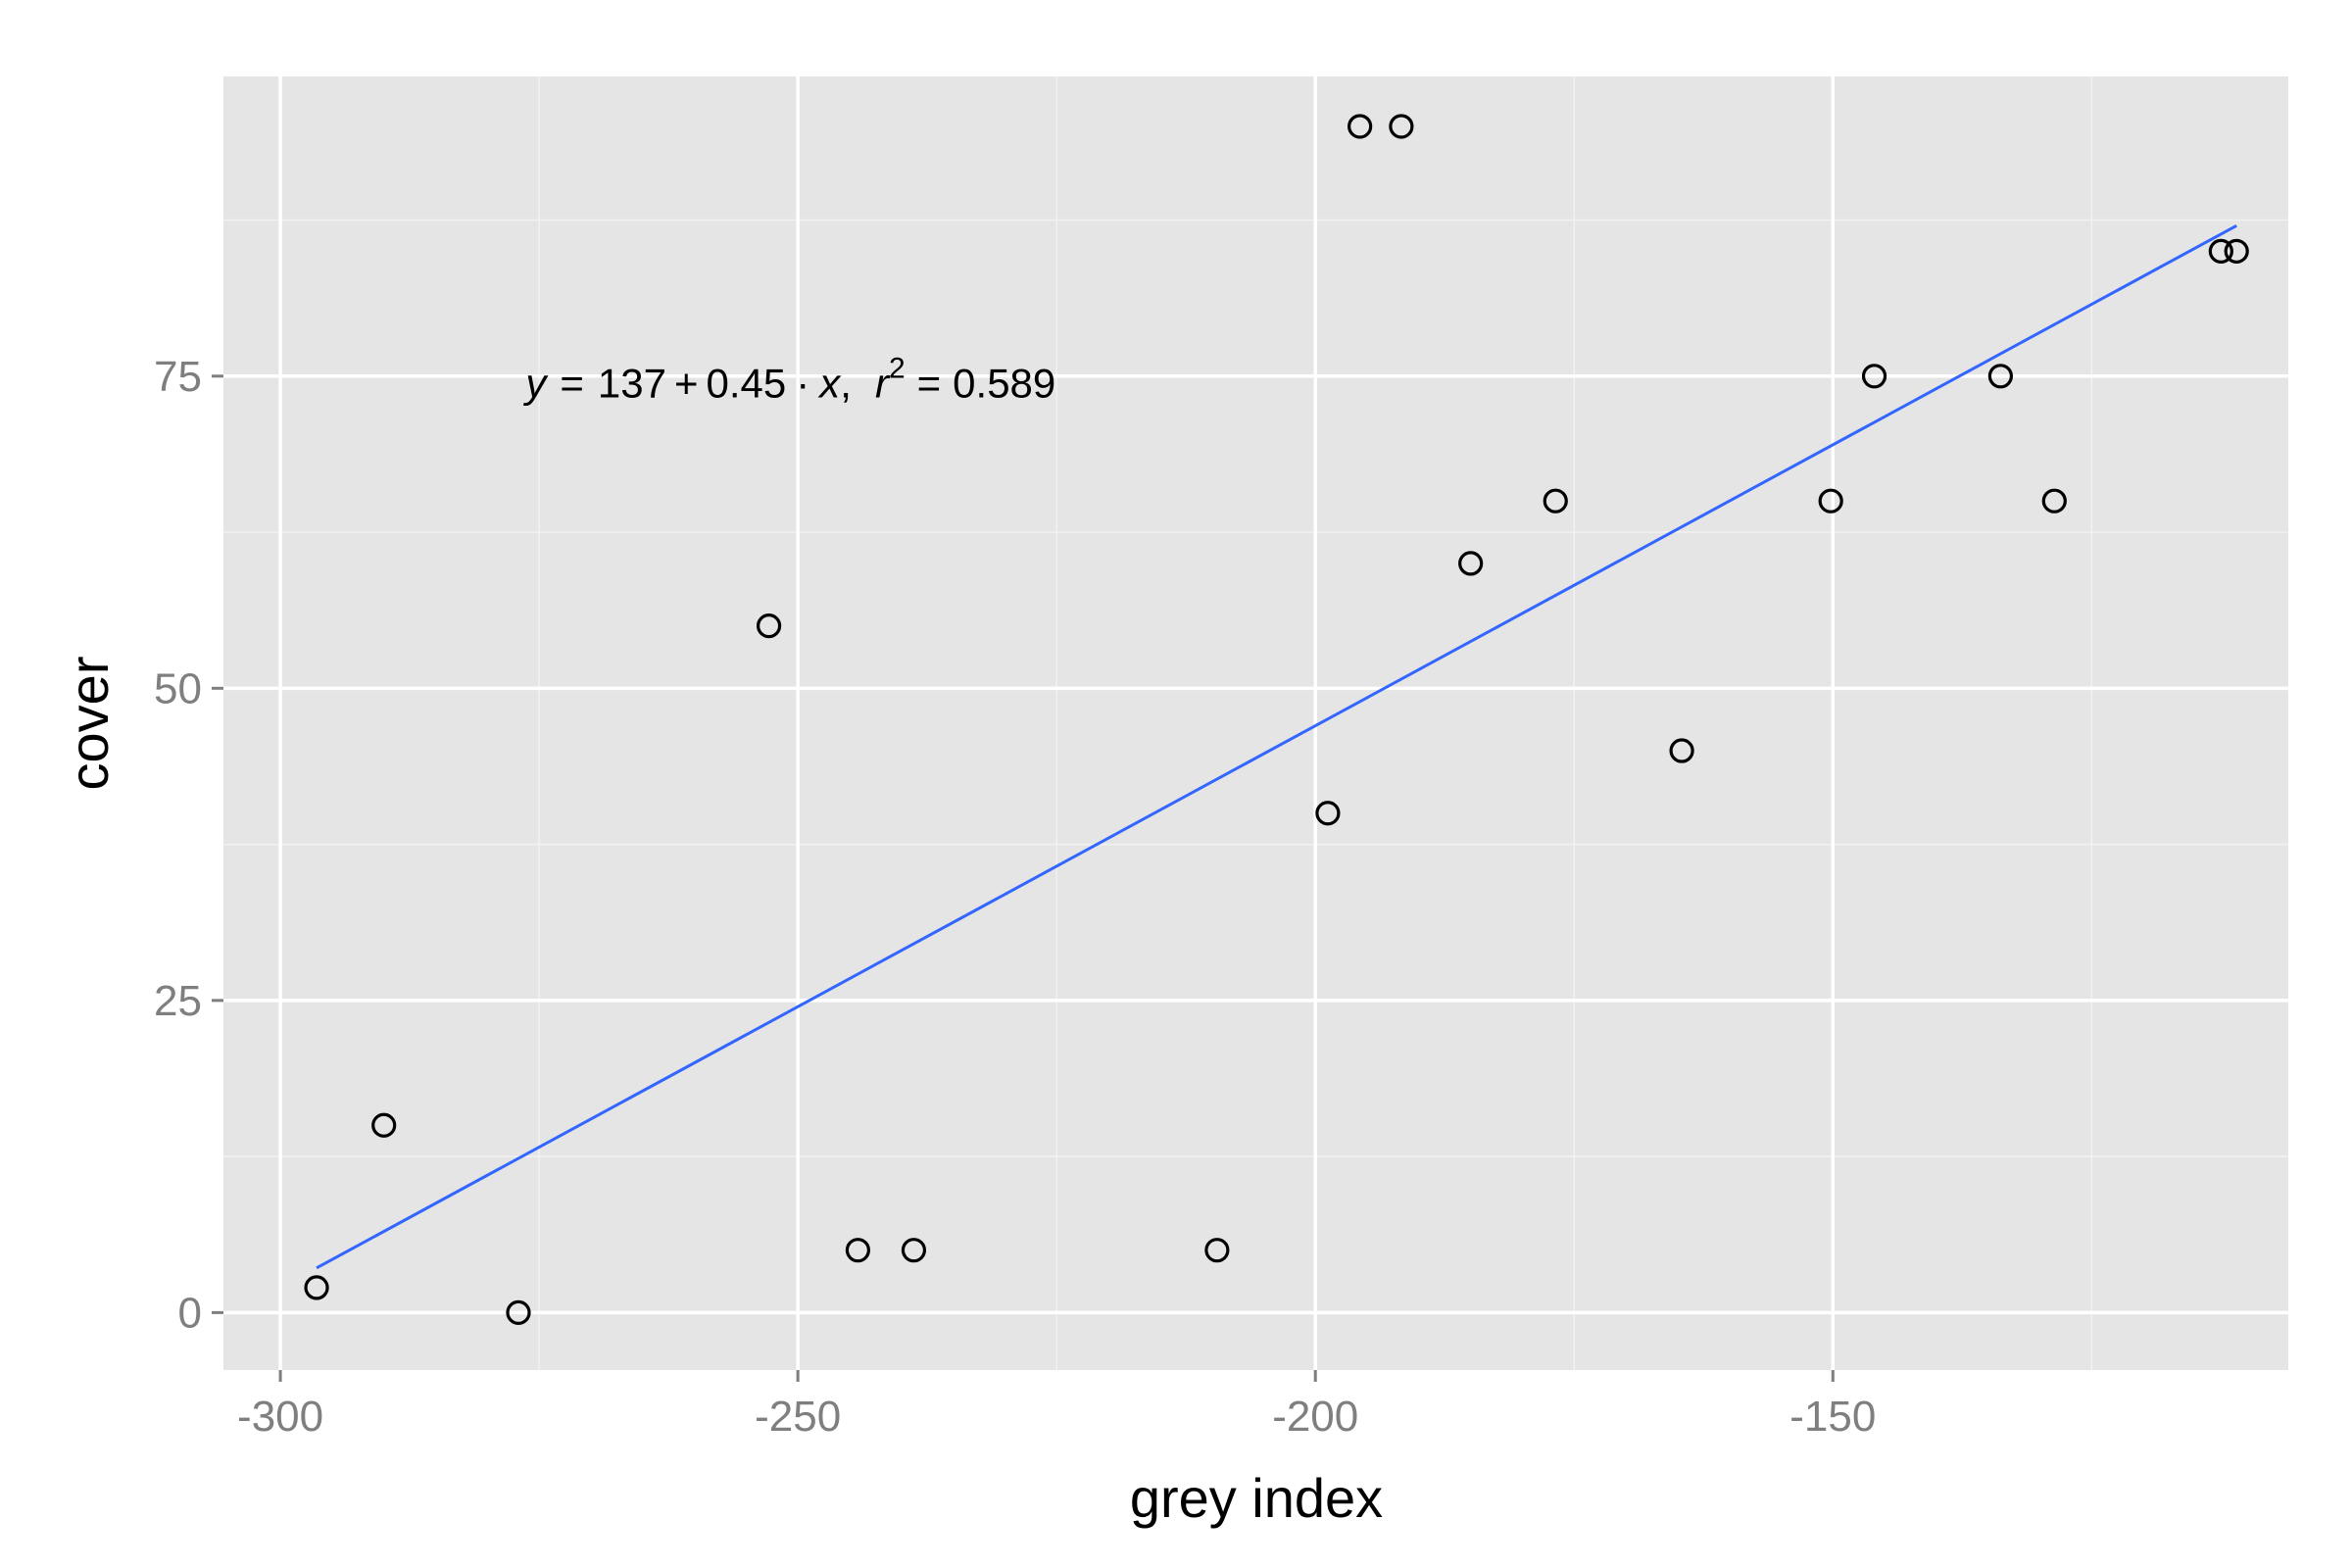 Image resolution: width=2352 pixels, height=1568 pixels. I want to click on equation-x-var: x, so click(829, 383).